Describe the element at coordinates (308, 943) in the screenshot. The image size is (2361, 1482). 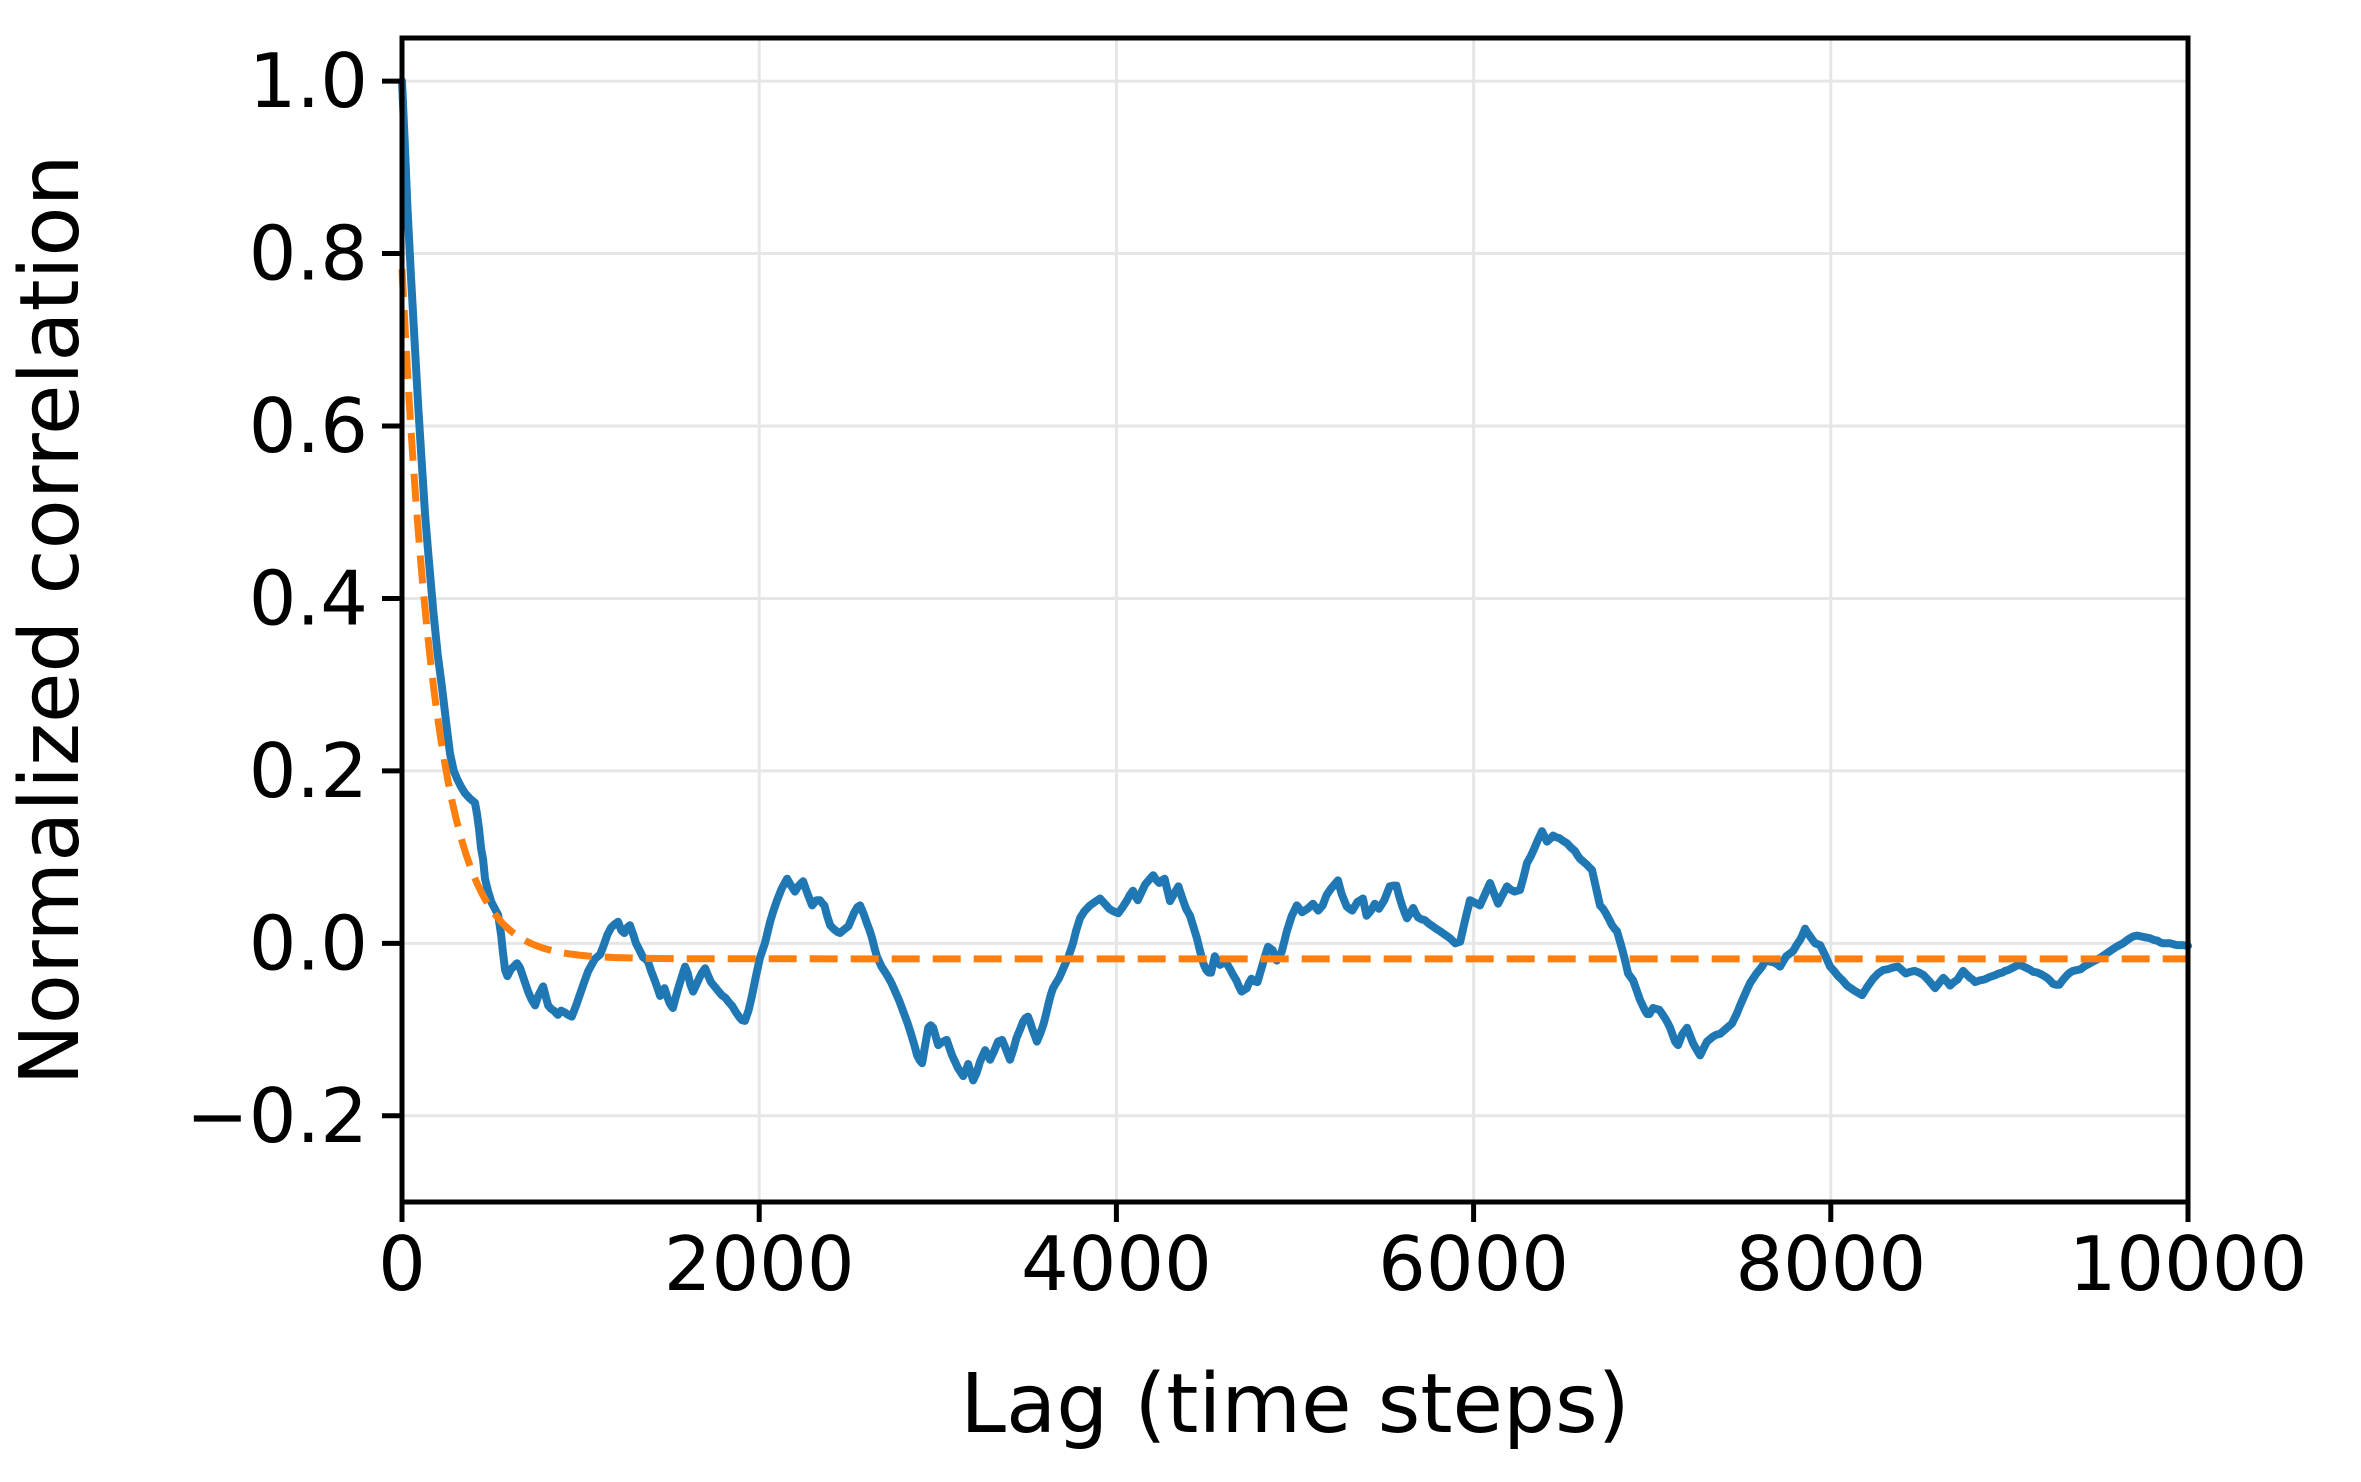
I see `y-tick-label: 0.0` at that location.